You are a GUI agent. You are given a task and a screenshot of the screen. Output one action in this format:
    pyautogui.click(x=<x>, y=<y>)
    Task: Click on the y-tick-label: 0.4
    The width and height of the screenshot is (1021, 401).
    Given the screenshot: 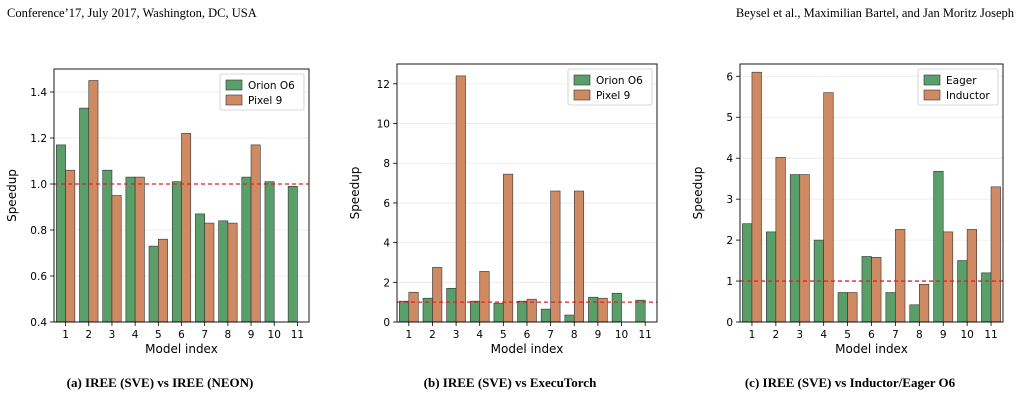 What is the action you would take?
    pyautogui.click(x=38, y=323)
    